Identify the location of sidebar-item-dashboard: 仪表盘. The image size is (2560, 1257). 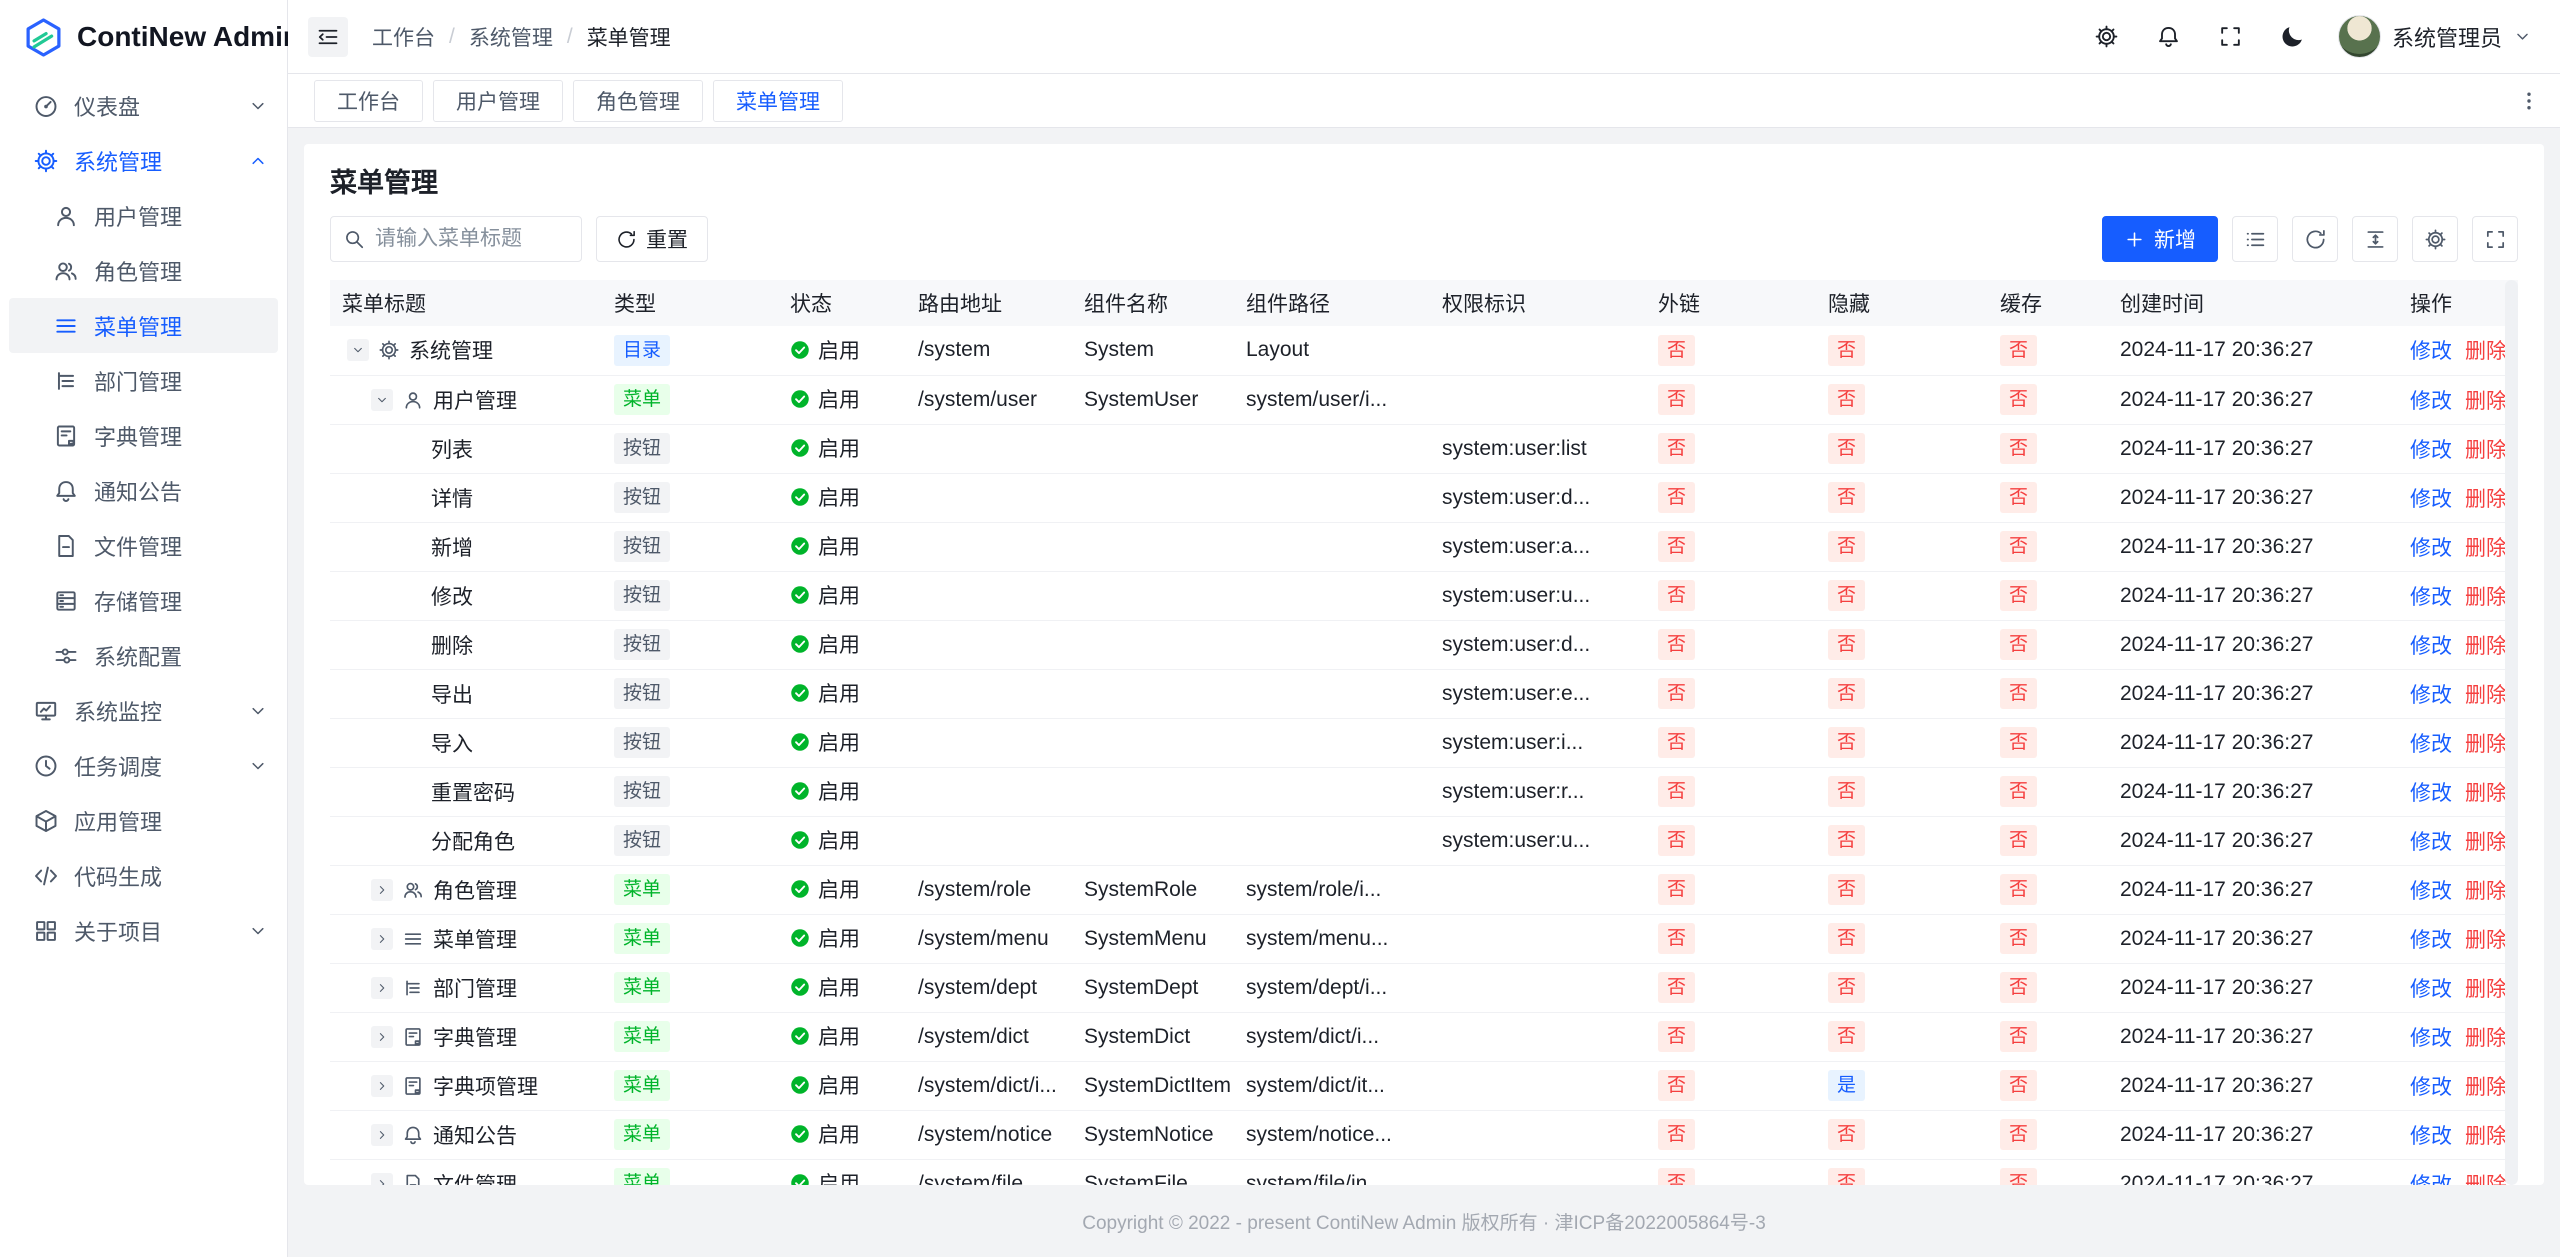
(143, 105).